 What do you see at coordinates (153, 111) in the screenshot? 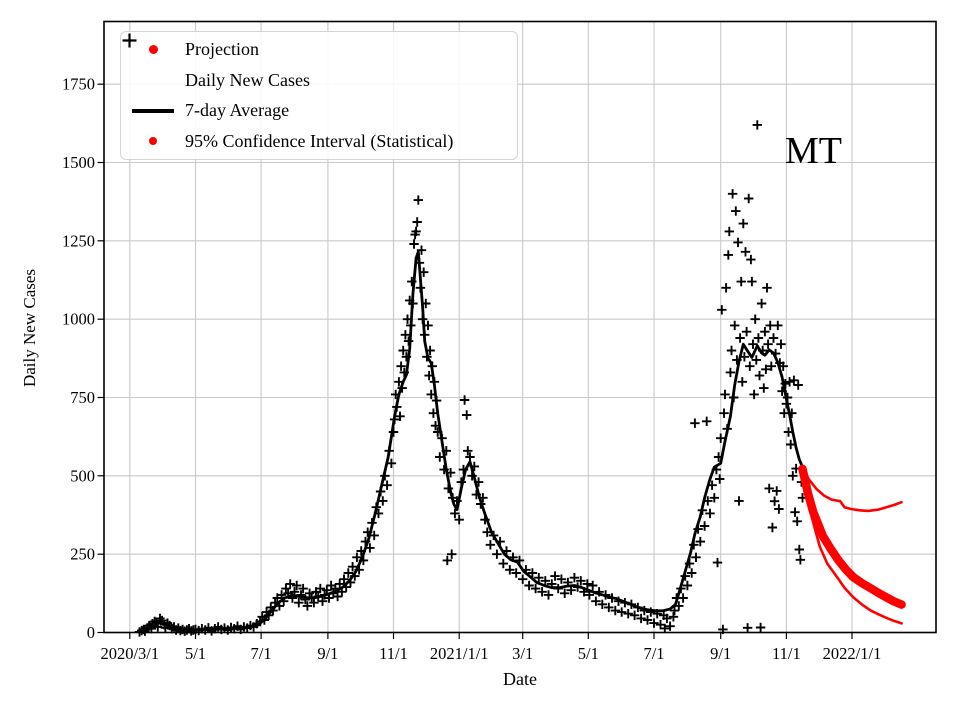
I see `average-line-marker-icon` at bounding box center [153, 111].